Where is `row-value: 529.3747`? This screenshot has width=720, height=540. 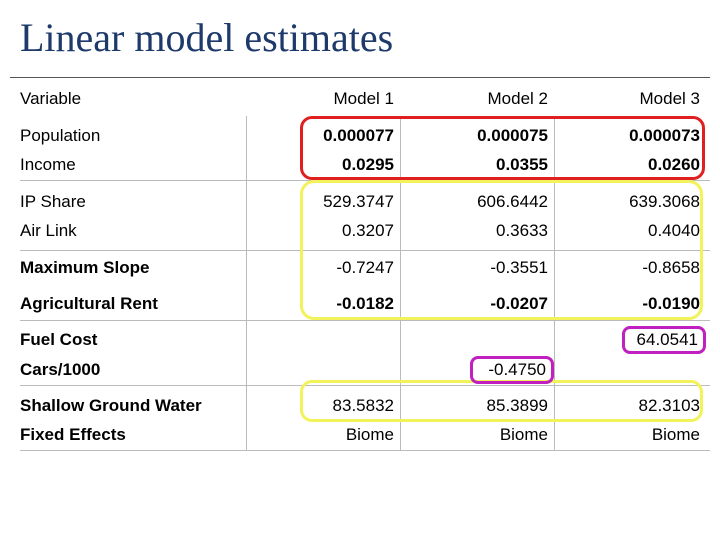 row-value: 529.3747 is located at coordinates (358, 201).